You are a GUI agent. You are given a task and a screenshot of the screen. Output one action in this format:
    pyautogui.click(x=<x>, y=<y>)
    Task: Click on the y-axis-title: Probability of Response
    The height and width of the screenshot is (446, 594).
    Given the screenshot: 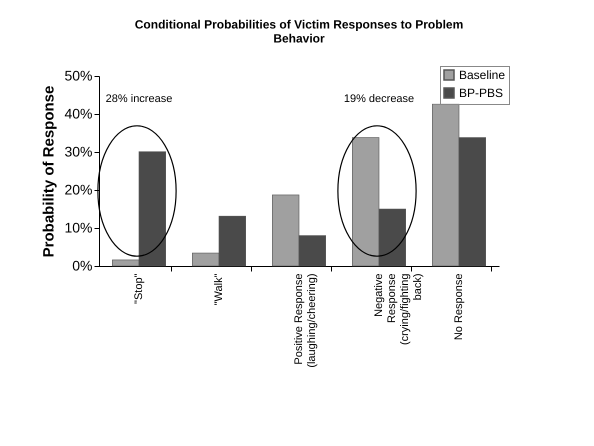 What is the action you would take?
    pyautogui.click(x=49, y=172)
    